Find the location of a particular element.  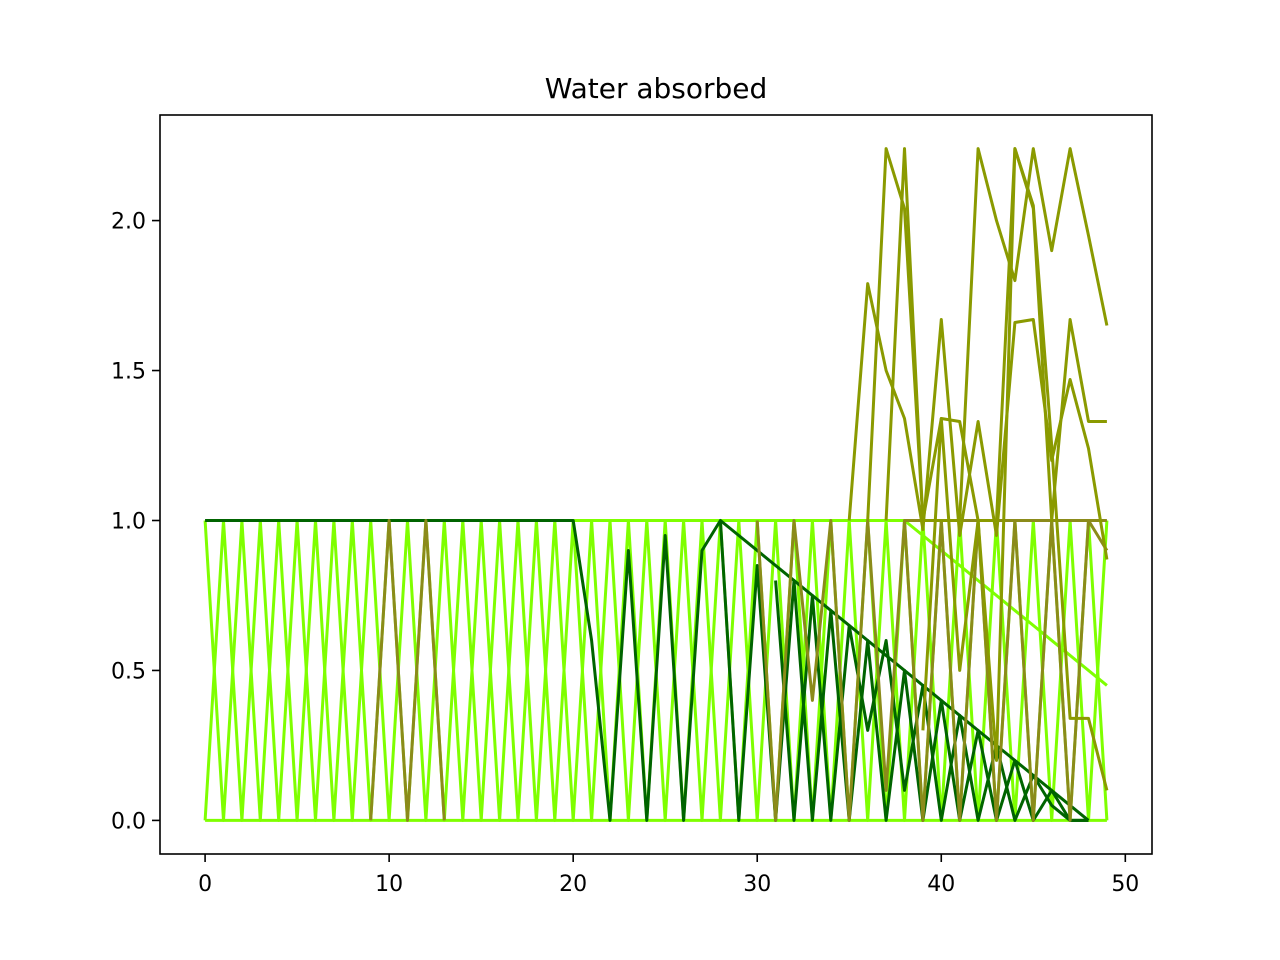

chart-title: Water absorbed is located at coordinates (656, 88).